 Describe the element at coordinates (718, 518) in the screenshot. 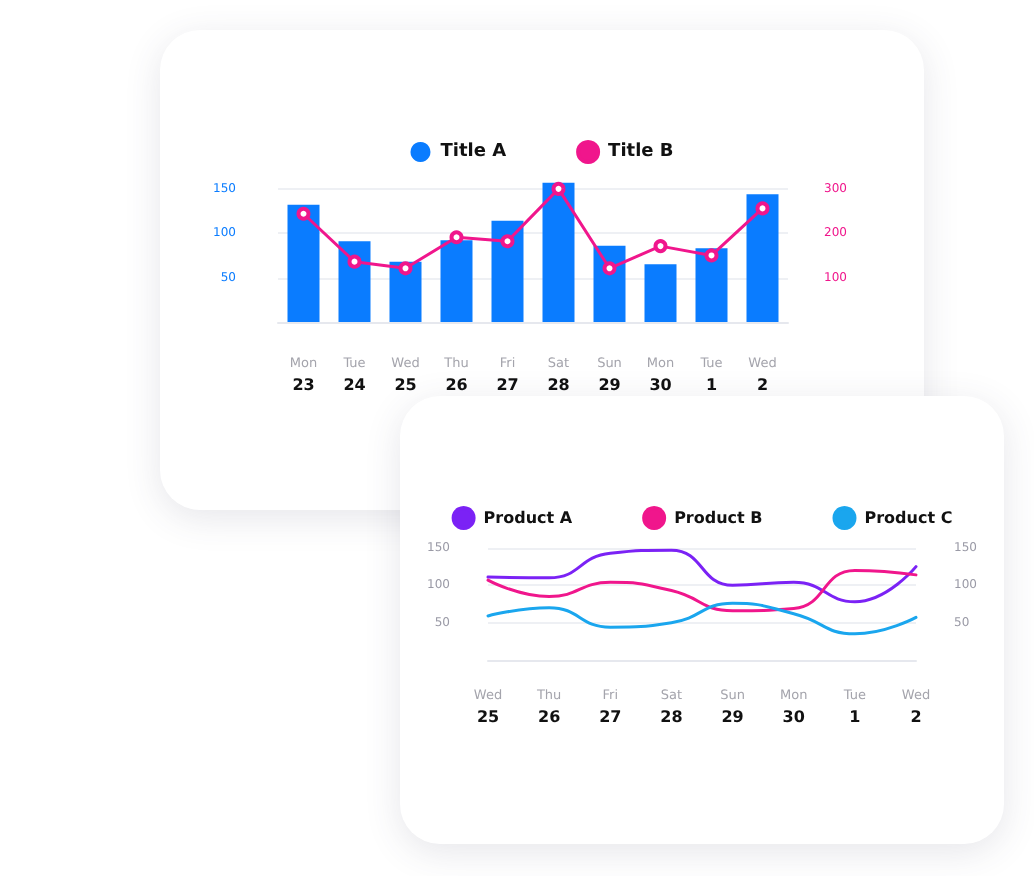

I see `legend-label: Product B` at that location.